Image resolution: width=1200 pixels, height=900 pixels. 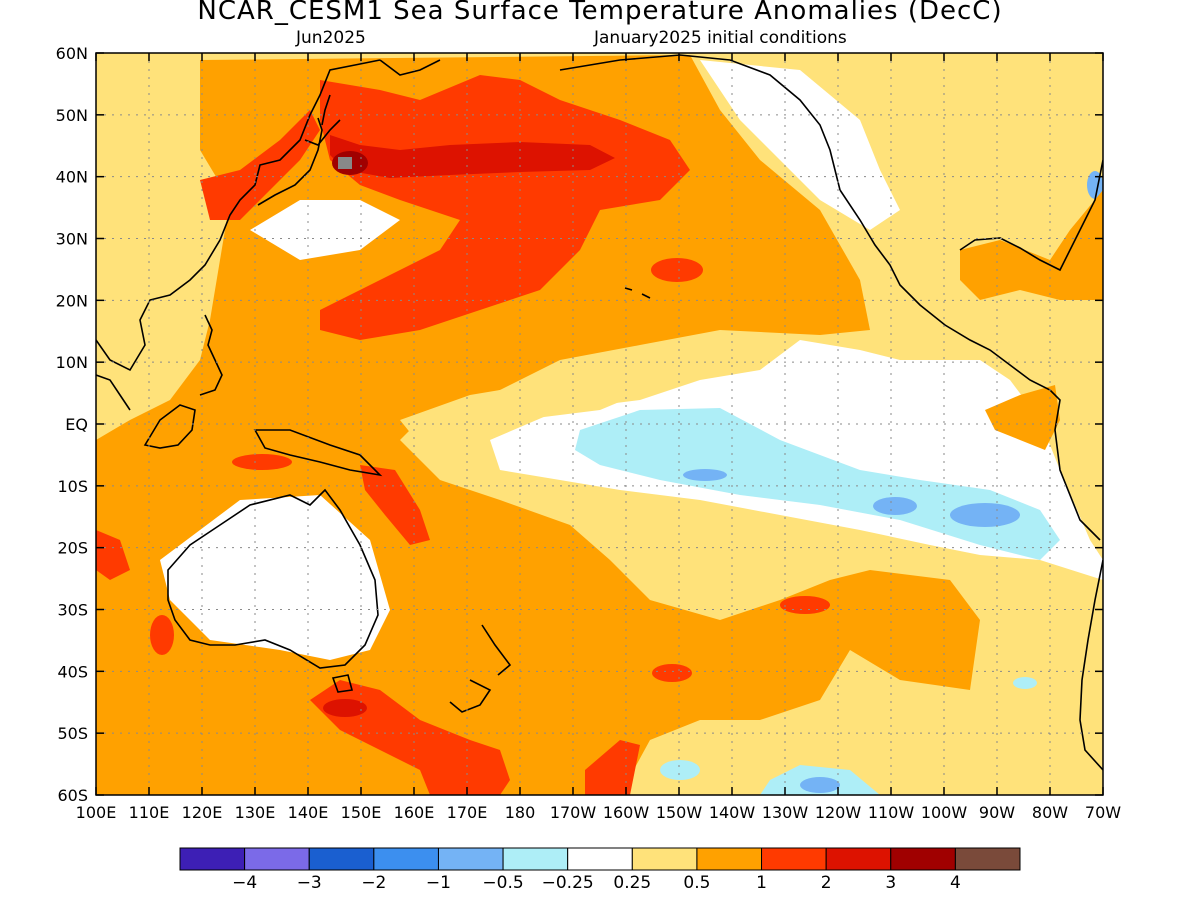 I want to click on lon-label: 80W, so click(x=1050, y=812).